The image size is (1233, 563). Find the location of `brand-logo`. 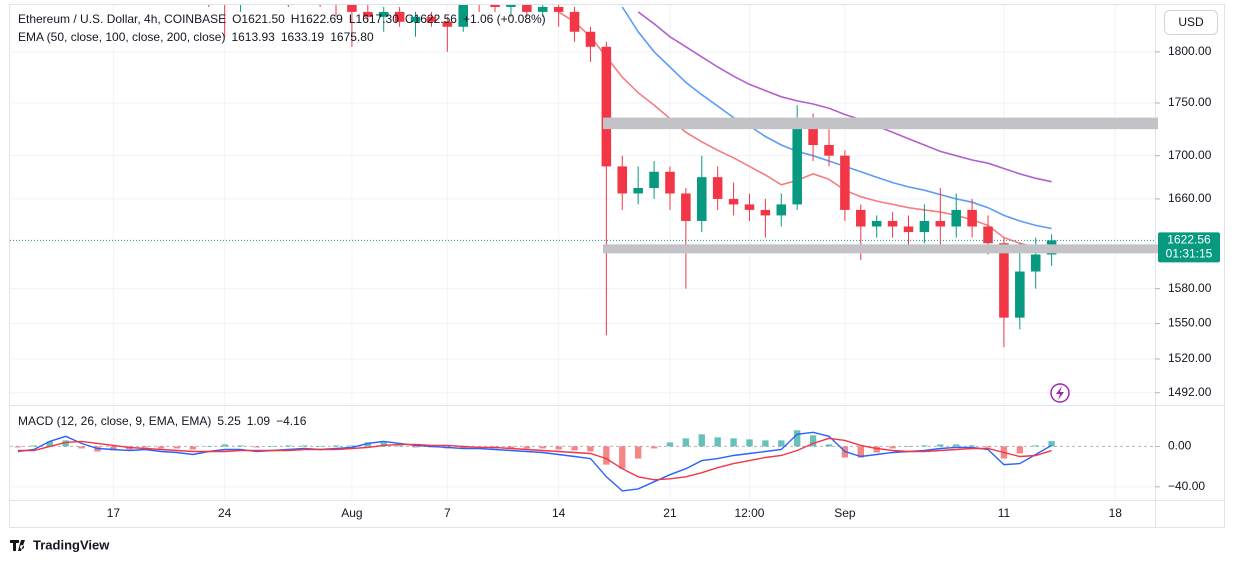

brand-logo is located at coordinates (17, 545).